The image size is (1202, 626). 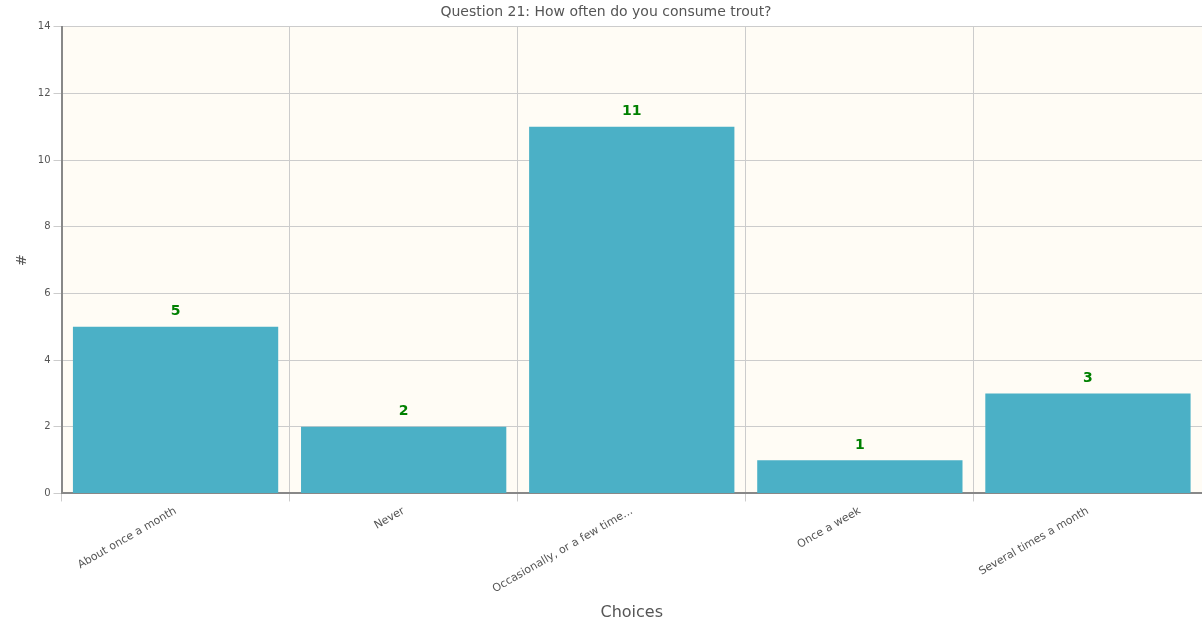 I want to click on data-label: 5, so click(x=175, y=310).